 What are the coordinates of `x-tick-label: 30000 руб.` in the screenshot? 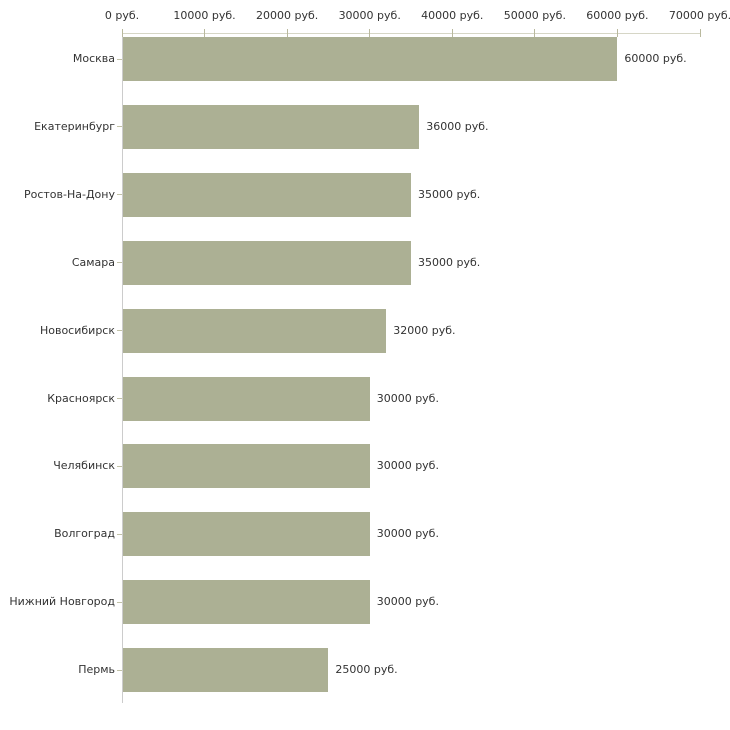 It's located at (369, 15).